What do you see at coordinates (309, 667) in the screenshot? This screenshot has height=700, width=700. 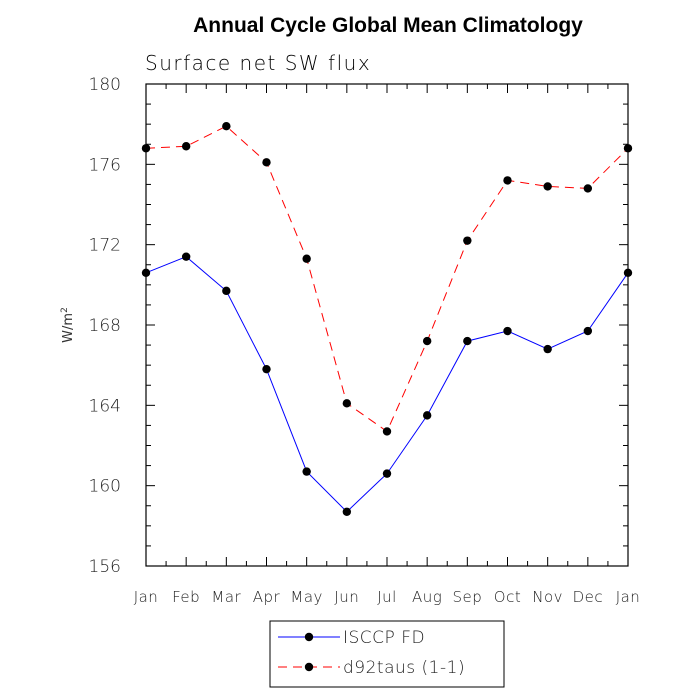 I see `legend-marker-d92taus` at bounding box center [309, 667].